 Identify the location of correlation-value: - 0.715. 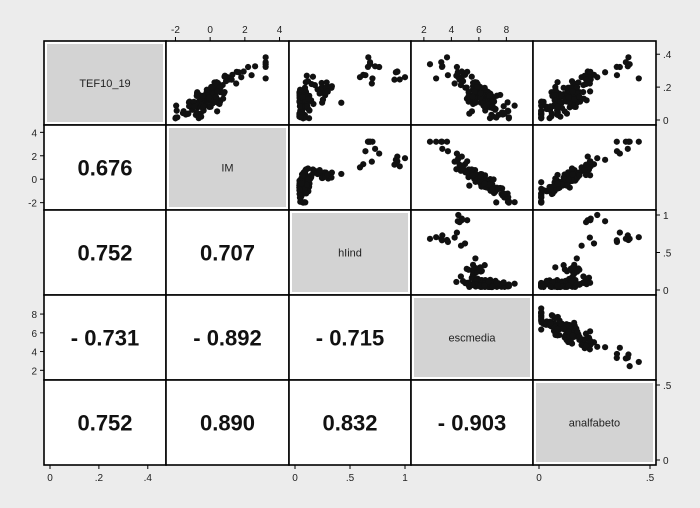
(350, 338).